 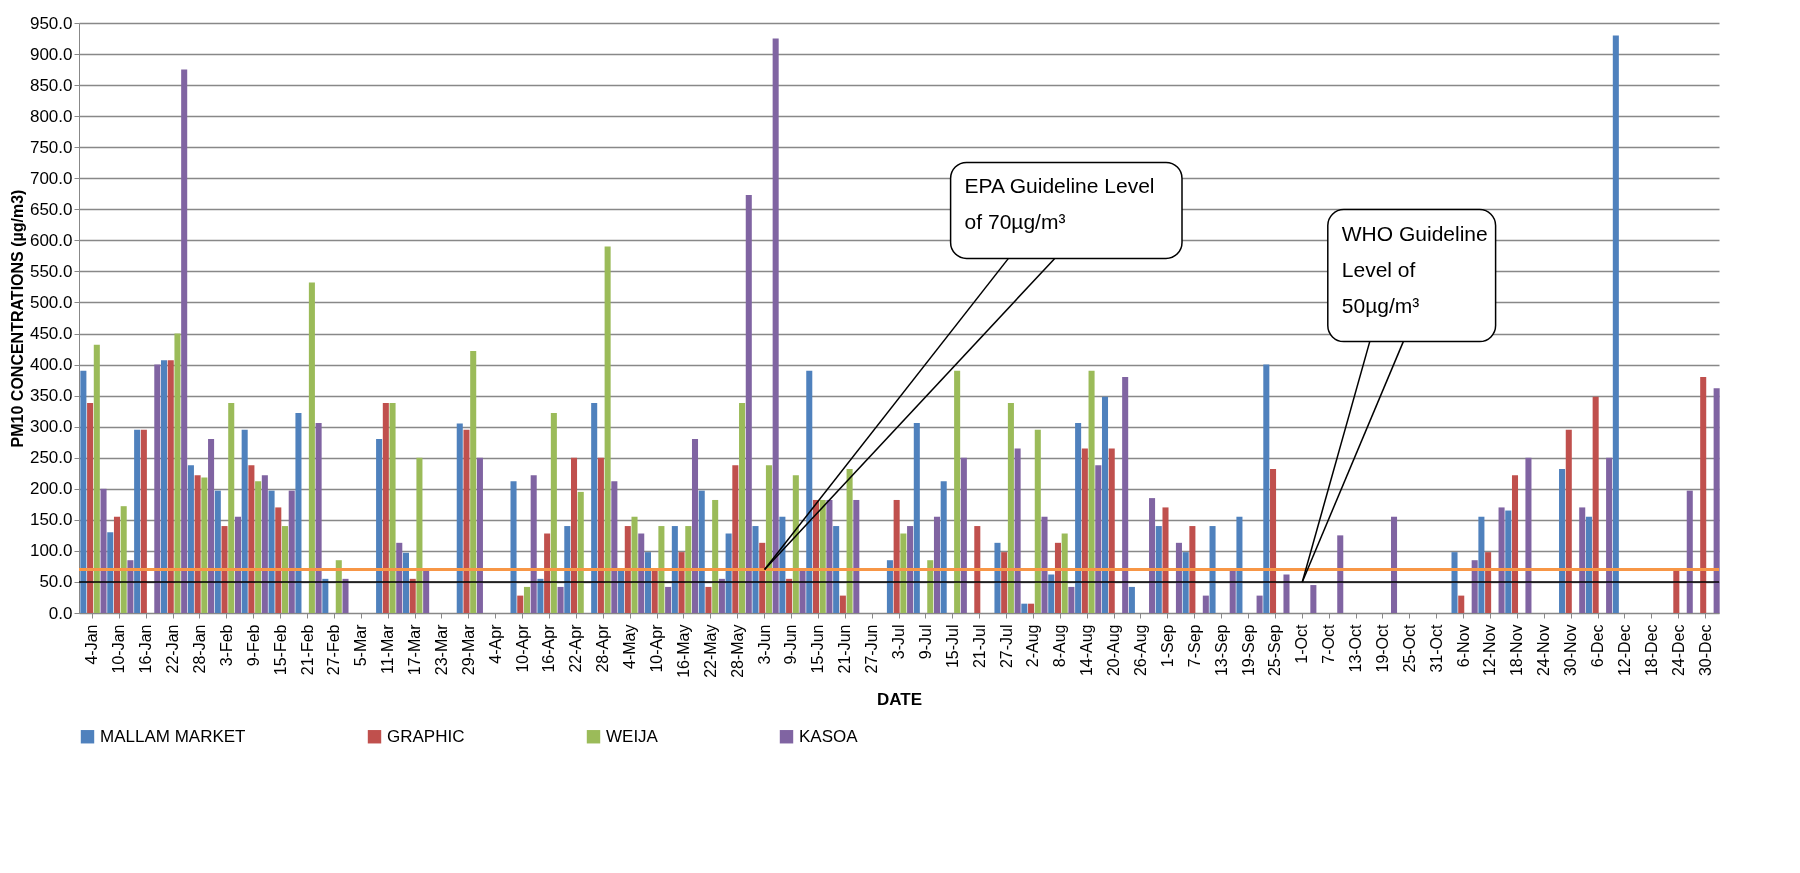 What do you see at coordinates (1059, 204) in the screenshot?
I see `ref-line-label: EPA Guideline Level of 70µg/m³` at bounding box center [1059, 204].